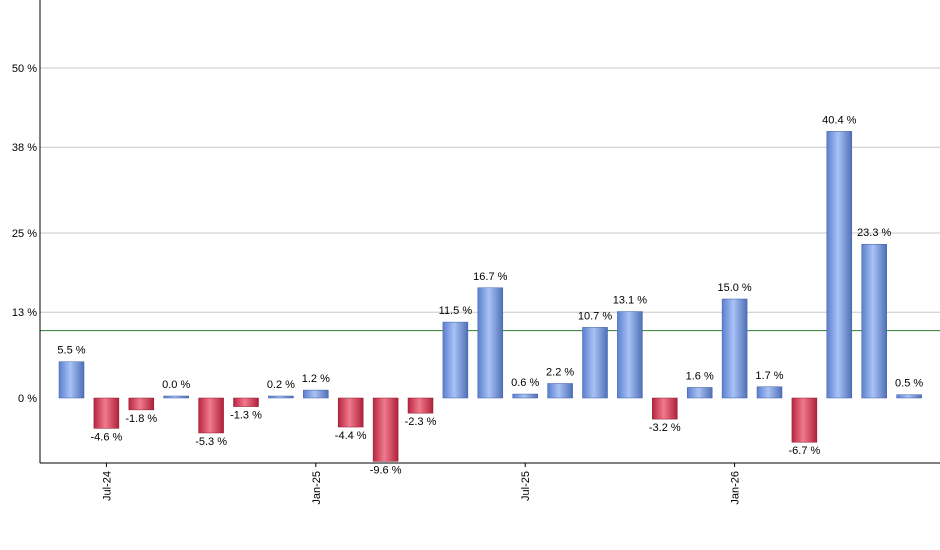 The height and width of the screenshot is (550, 940). Describe the element at coordinates (909, 384) in the screenshot. I see `data-label: 0.5 %` at that location.